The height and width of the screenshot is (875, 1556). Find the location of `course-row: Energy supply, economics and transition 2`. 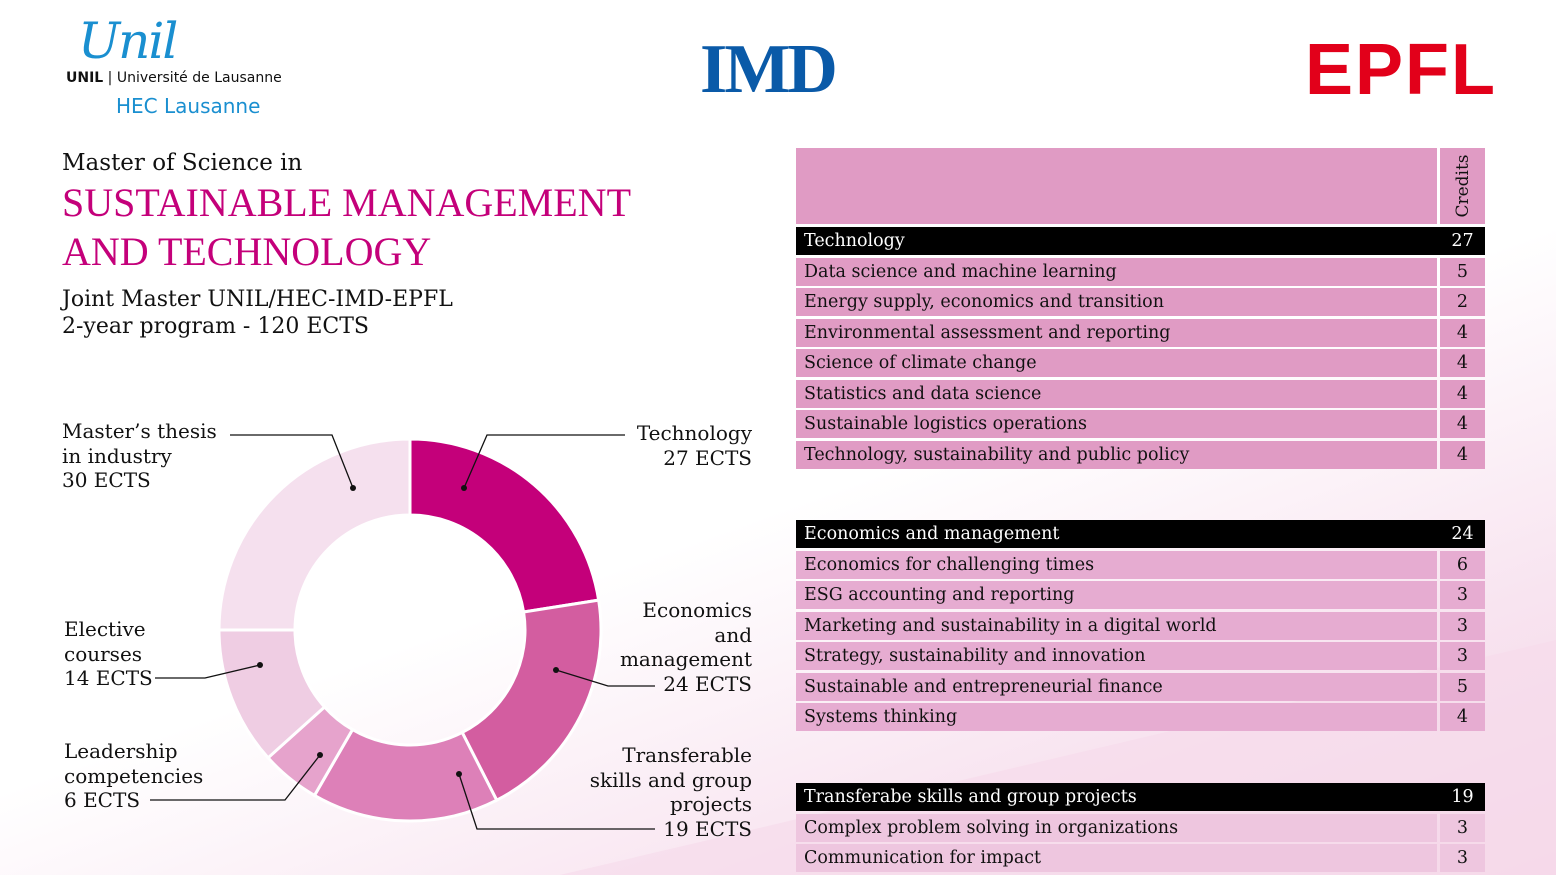

course-row: Energy supply, economics and transition 2 is located at coordinates (1140, 302).